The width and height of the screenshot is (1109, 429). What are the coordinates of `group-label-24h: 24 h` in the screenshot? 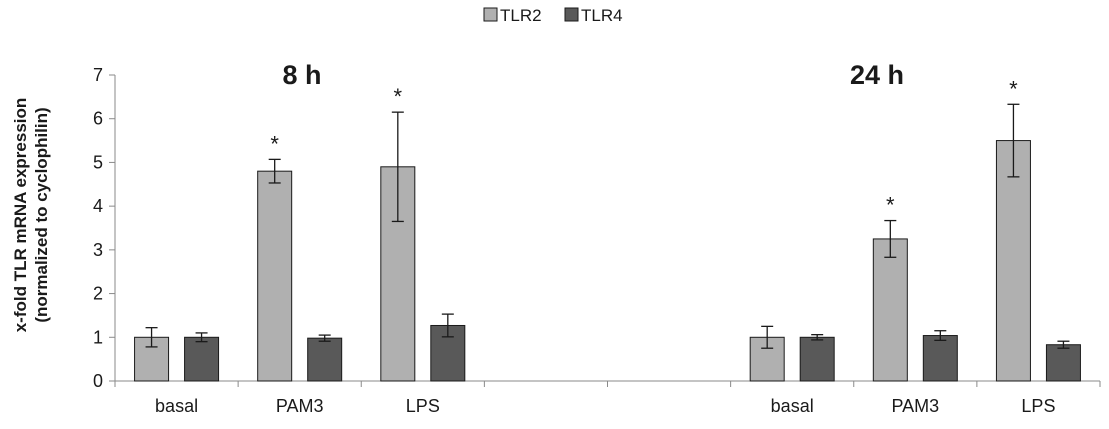 It's located at (877, 75).